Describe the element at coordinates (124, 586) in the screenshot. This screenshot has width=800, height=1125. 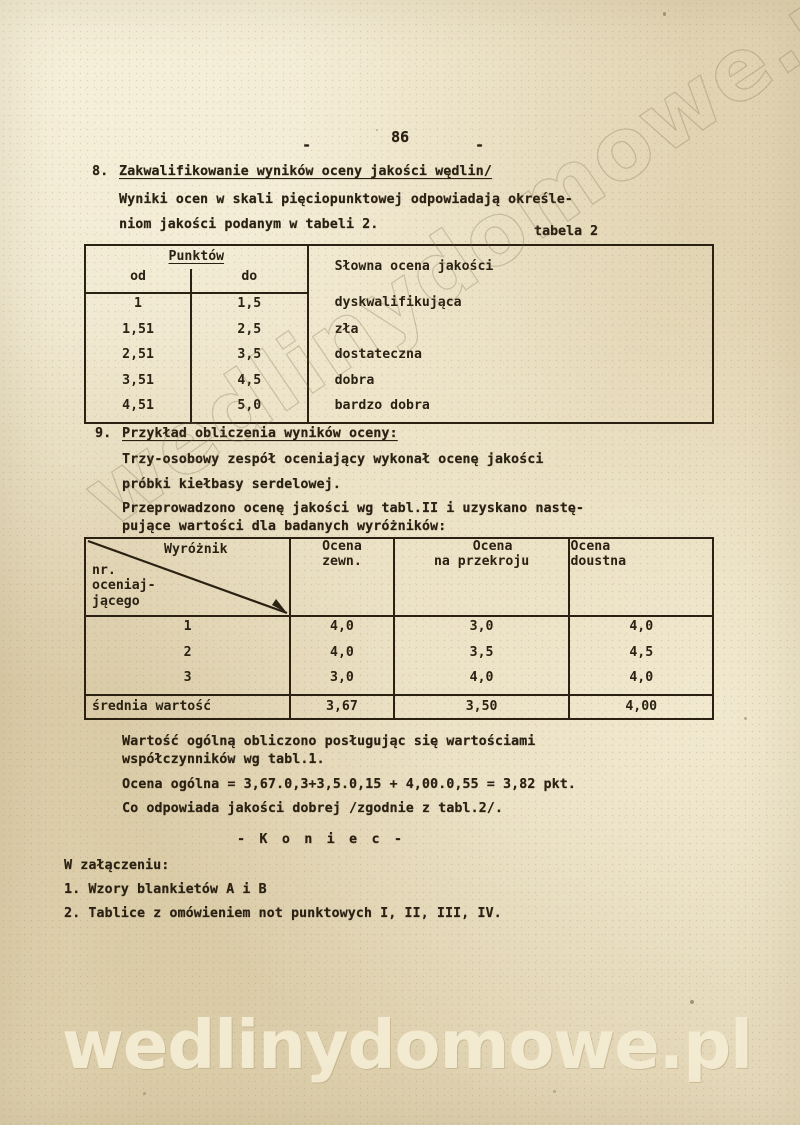
I see `table-2-corner-bottom-label: nr. oceniaj- jącego` at that location.